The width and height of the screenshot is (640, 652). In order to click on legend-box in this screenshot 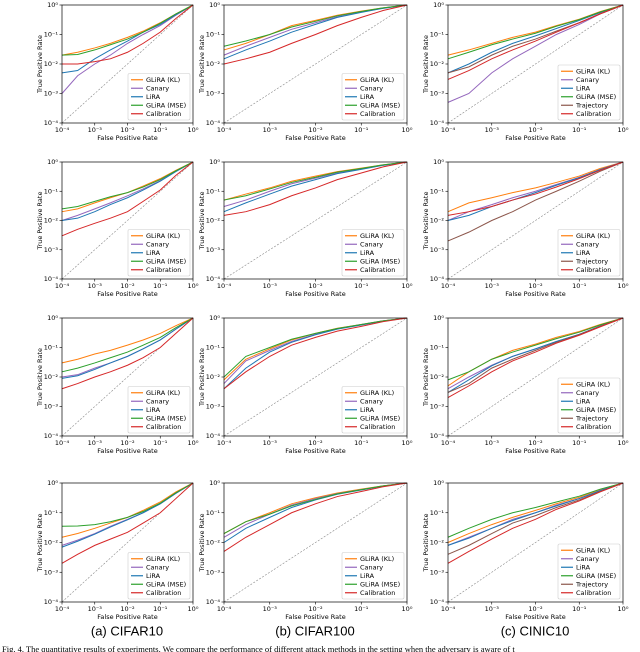, I will do `click(373, 576)`.